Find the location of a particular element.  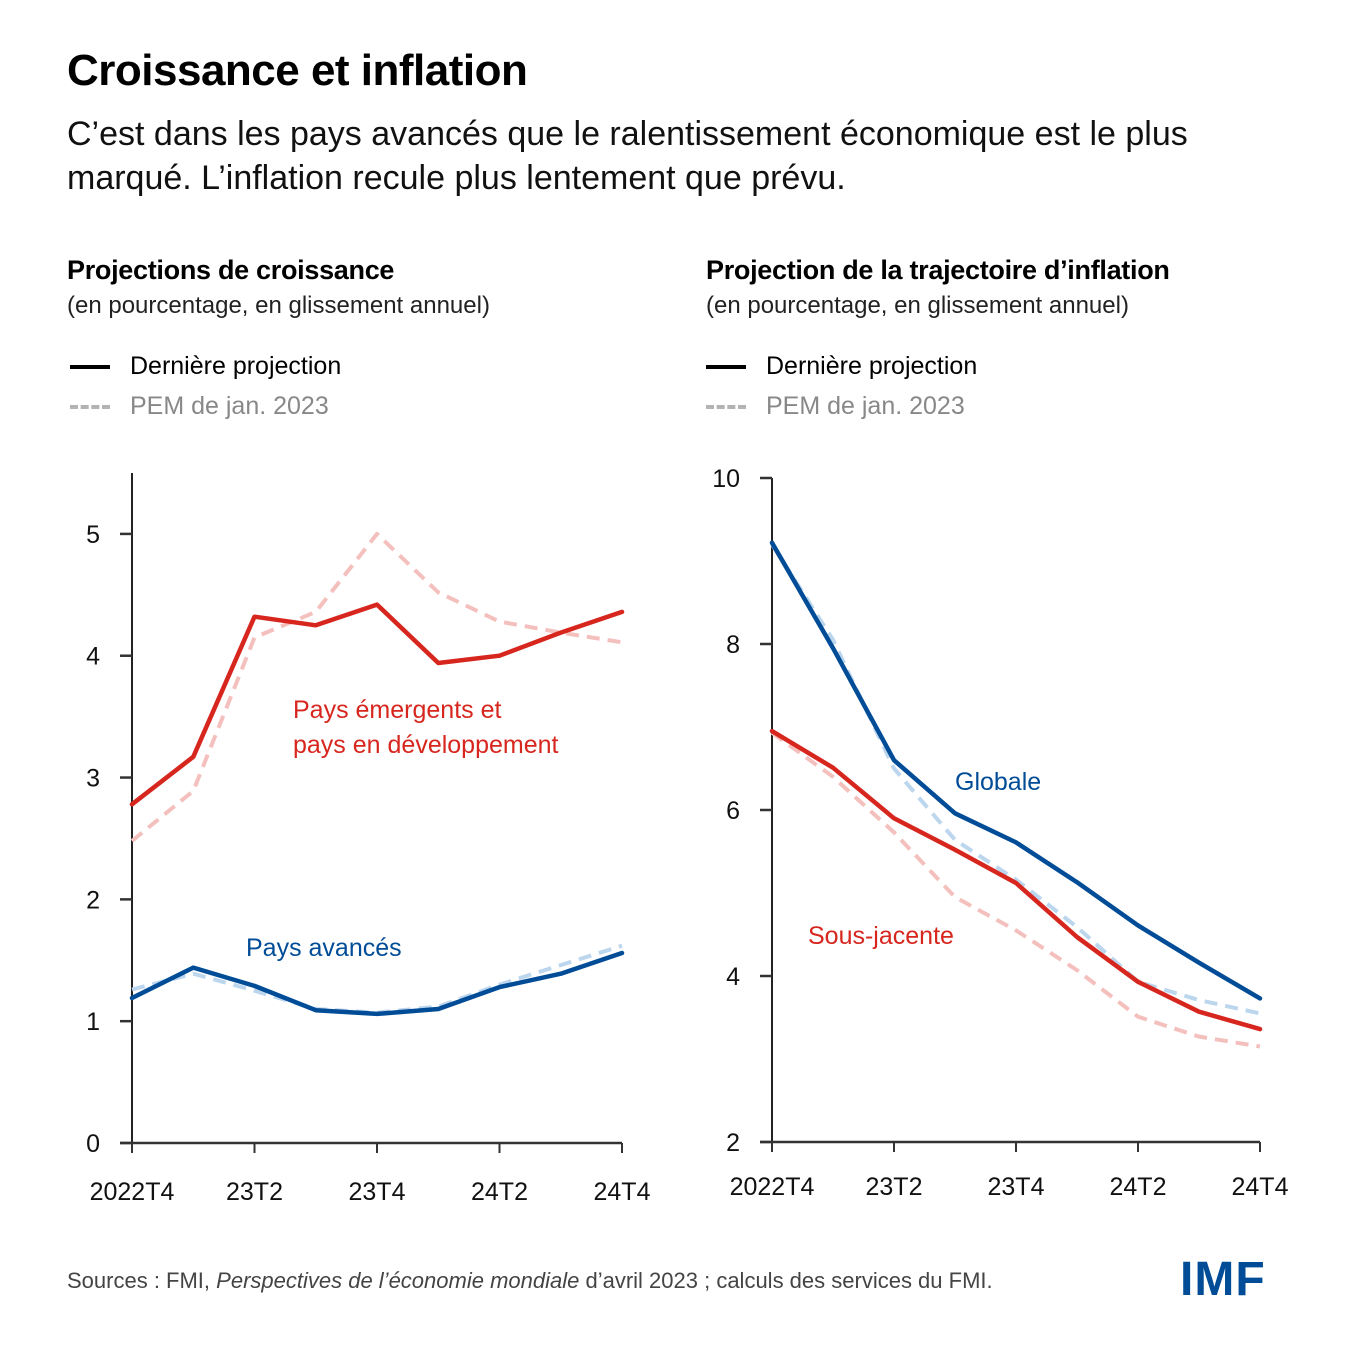

growth-legend-latest: Dernière projection is located at coordinates (205, 366).